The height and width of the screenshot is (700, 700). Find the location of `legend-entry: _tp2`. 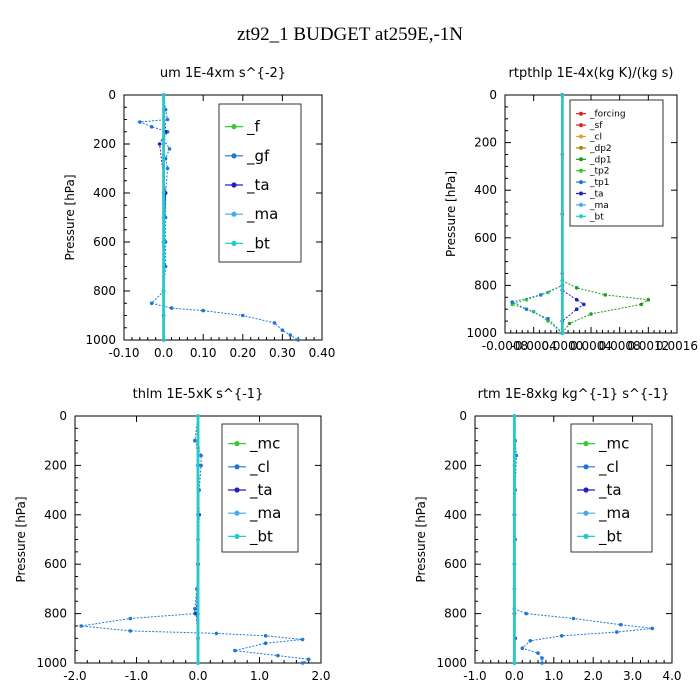

legend-entry: _tp2 is located at coordinates (599, 172).